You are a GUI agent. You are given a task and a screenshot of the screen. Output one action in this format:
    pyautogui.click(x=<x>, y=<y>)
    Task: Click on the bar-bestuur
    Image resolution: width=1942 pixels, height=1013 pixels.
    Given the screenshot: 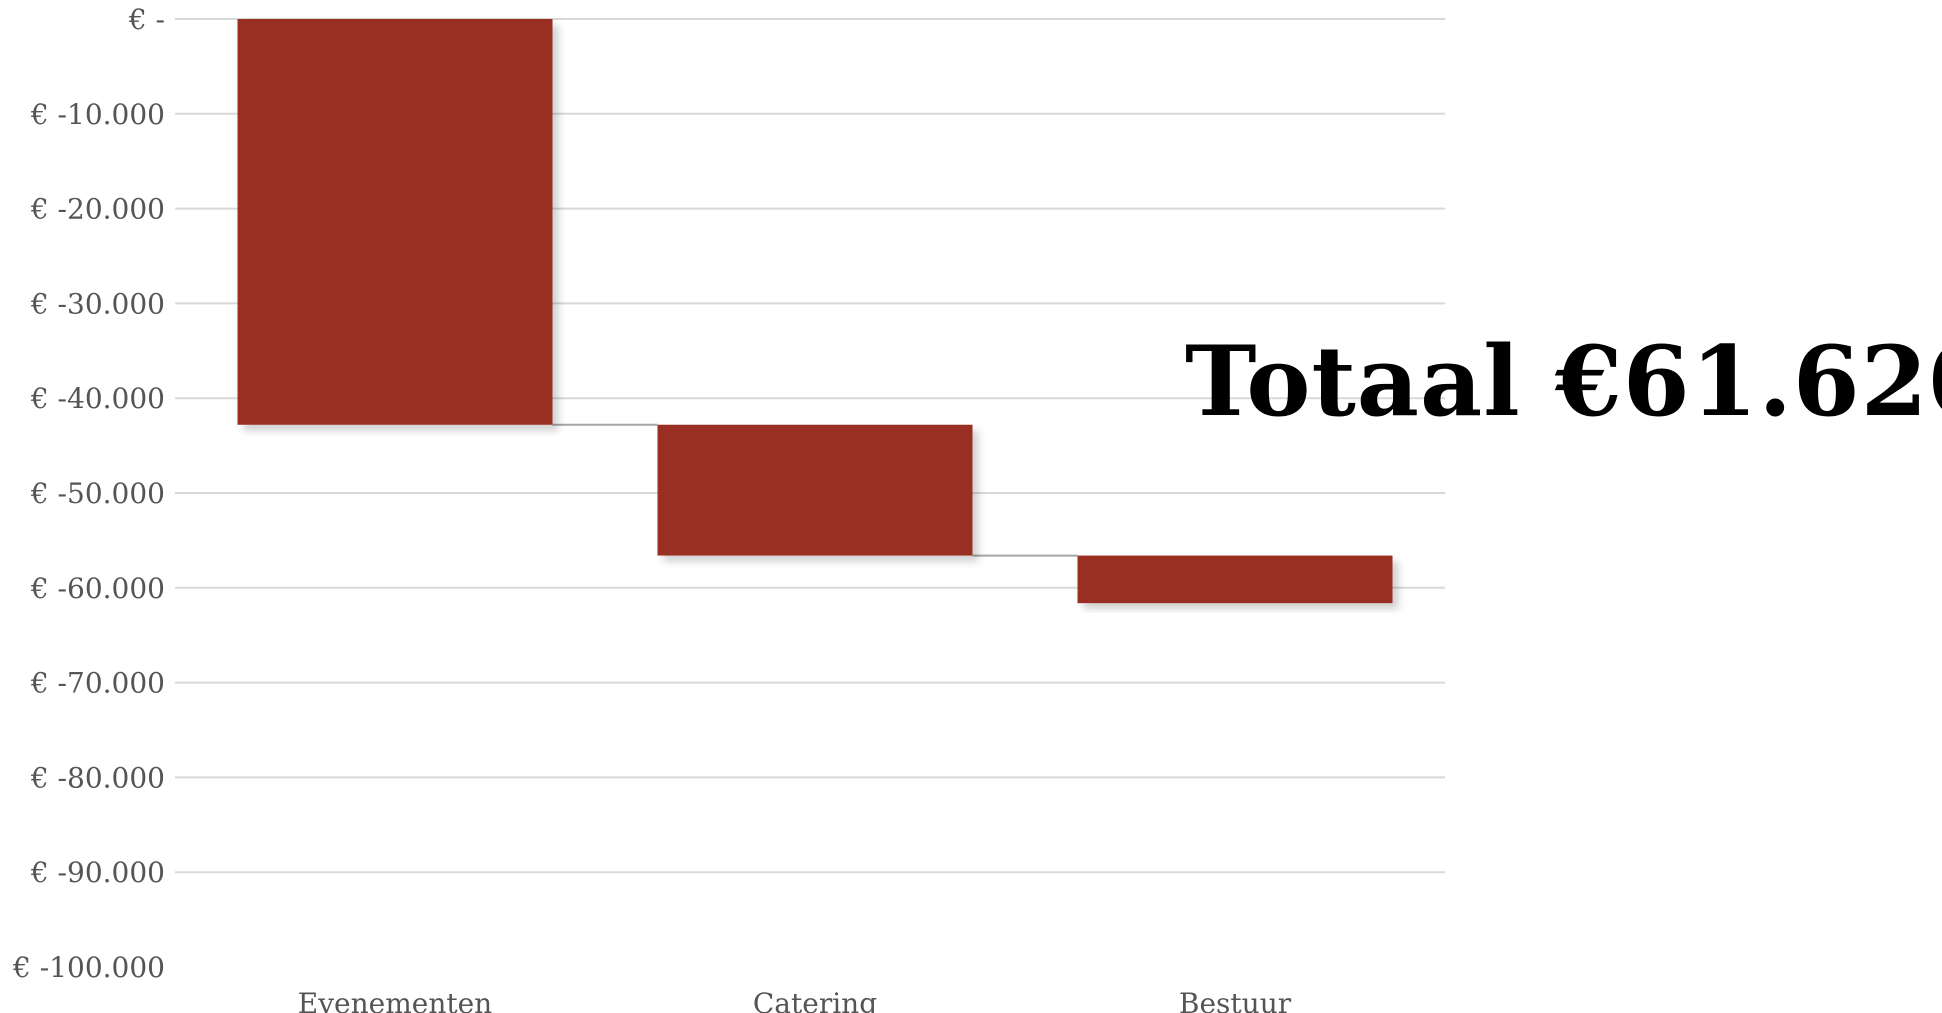 What is the action you would take?
    pyautogui.click(x=1235, y=579)
    